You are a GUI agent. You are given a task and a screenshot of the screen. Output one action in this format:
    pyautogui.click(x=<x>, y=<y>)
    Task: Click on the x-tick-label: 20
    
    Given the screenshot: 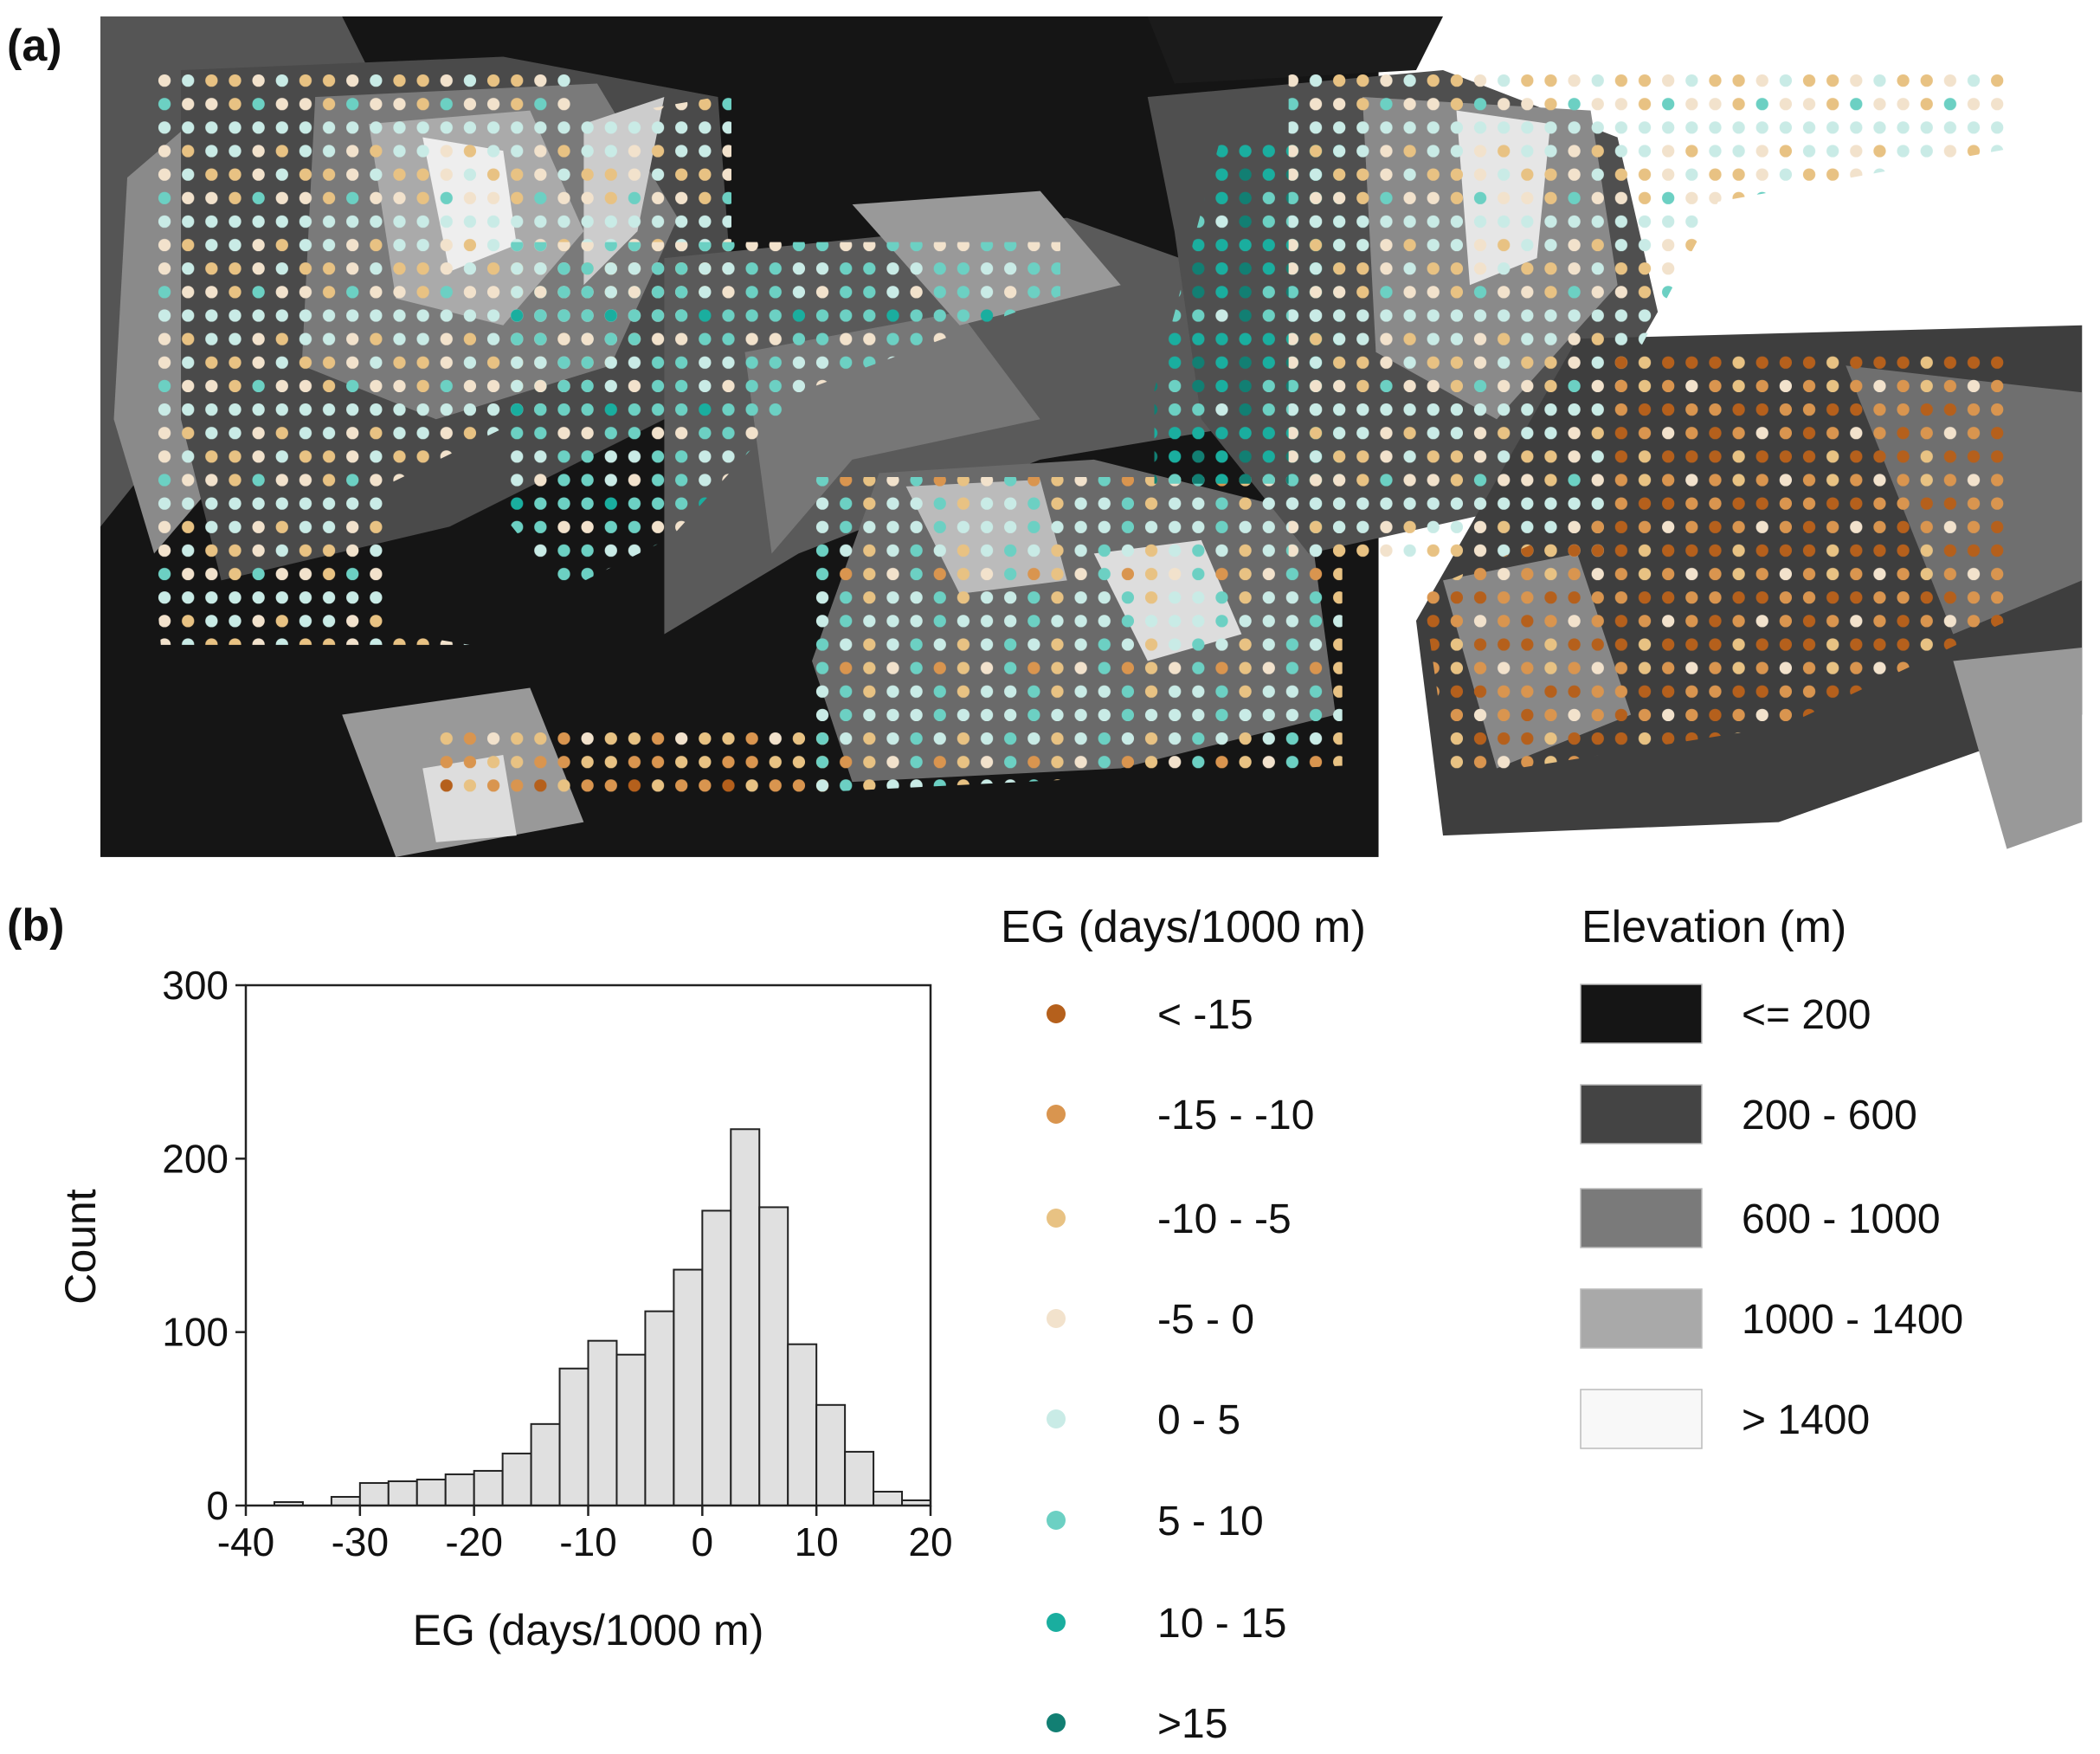 What is the action you would take?
    pyautogui.click(x=930, y=1542)
    